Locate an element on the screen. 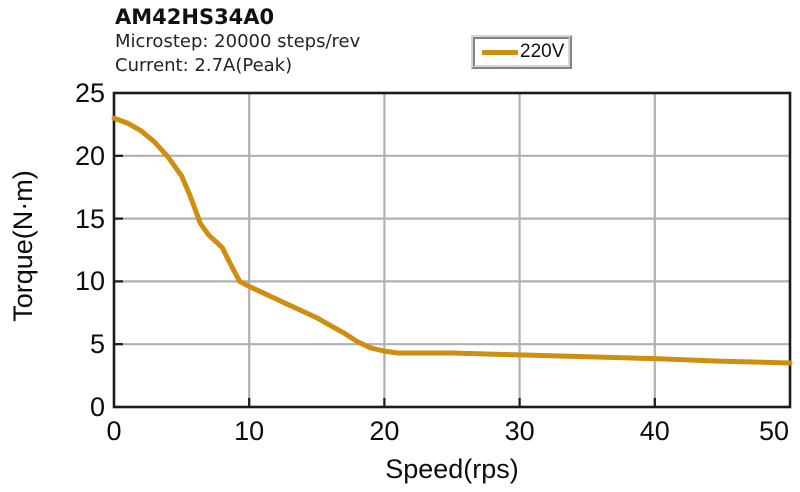 The width and height of the screenshot is (800, 492). legend-label: 220V is located at coordinates (542, 51).